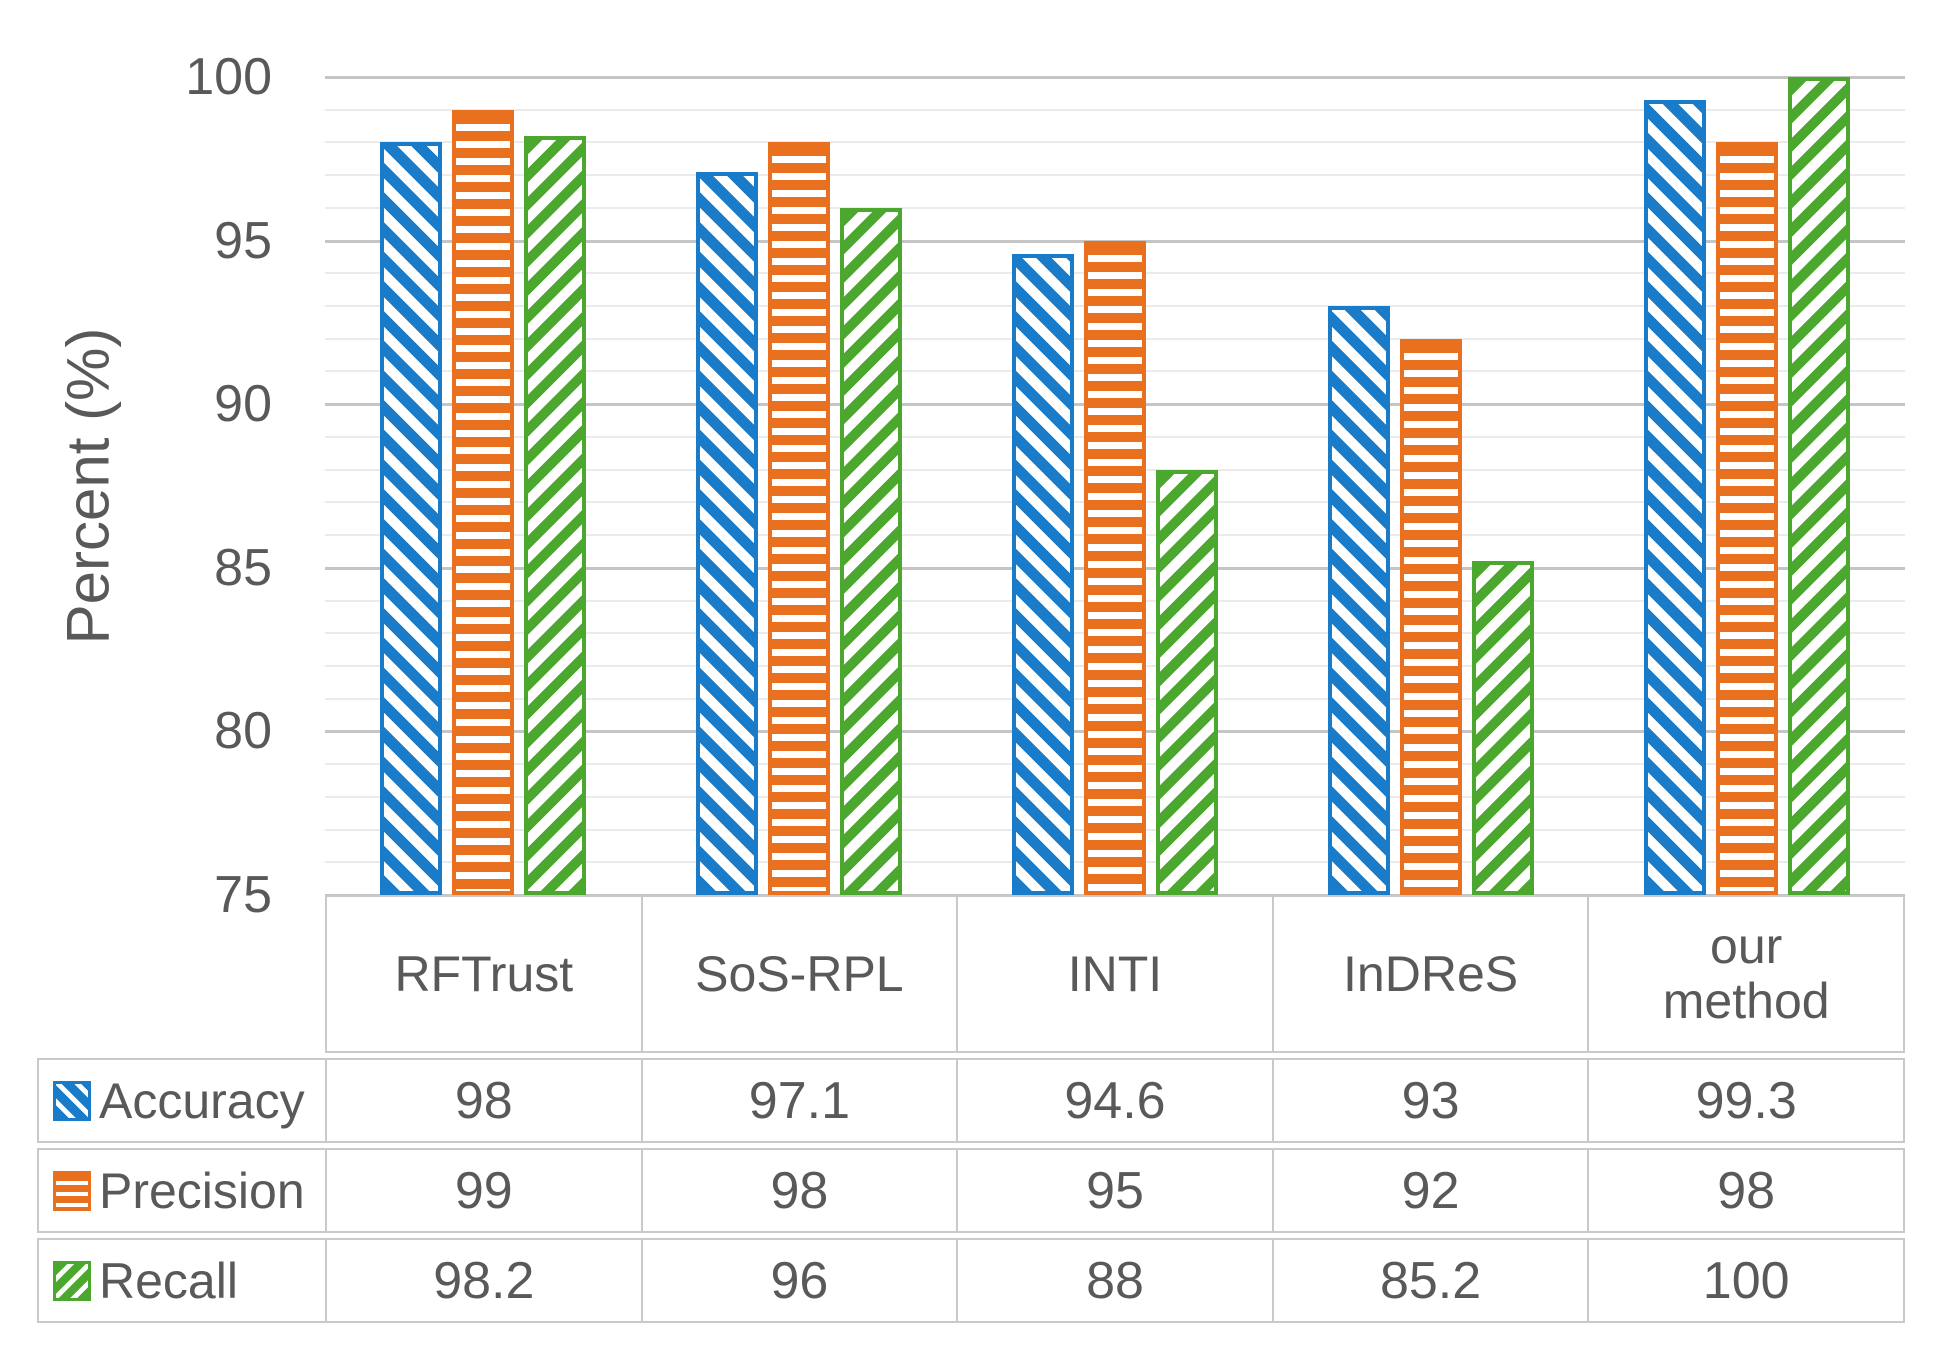  Describe the element at coordinates (1429, 1190) in the screenshot. I see `value-precision-indres: 92` at that location.